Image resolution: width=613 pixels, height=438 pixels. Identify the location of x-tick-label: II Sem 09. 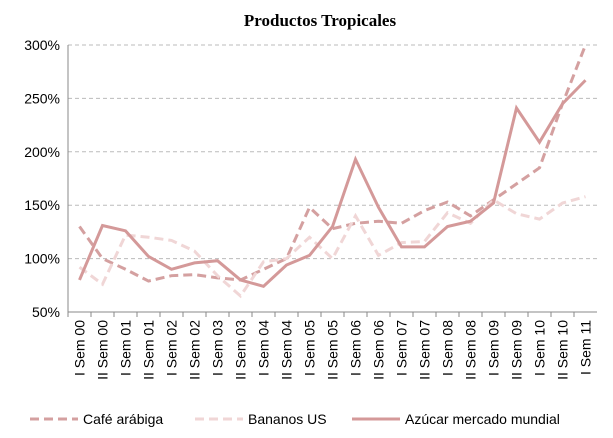
(517, 350).